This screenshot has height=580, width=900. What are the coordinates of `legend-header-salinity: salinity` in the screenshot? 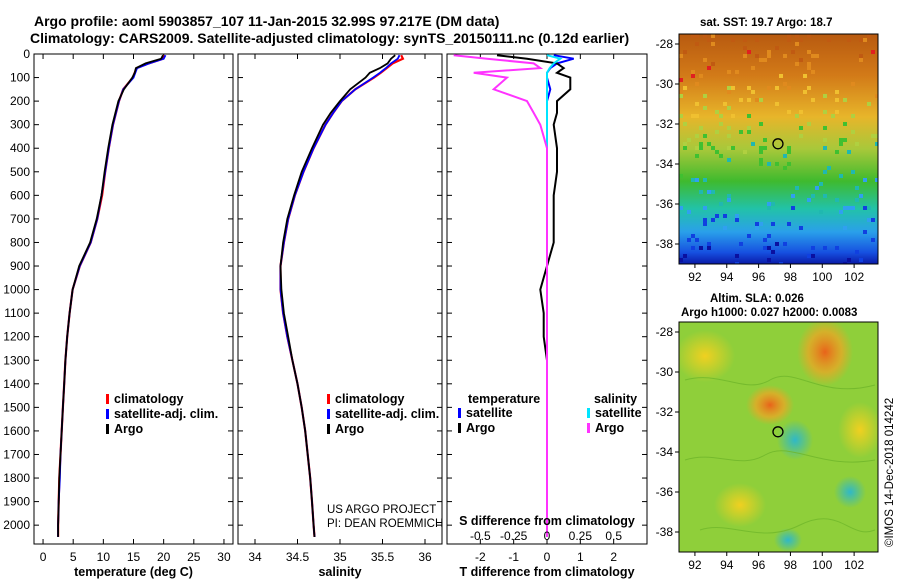 It's located at (615, 399).